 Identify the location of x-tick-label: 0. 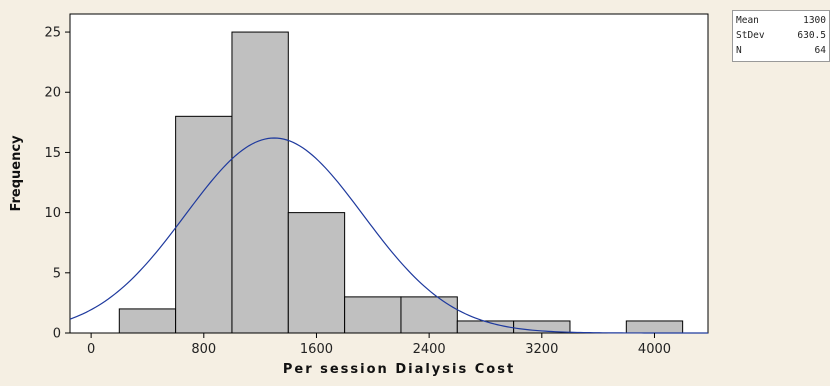
(91, 349).